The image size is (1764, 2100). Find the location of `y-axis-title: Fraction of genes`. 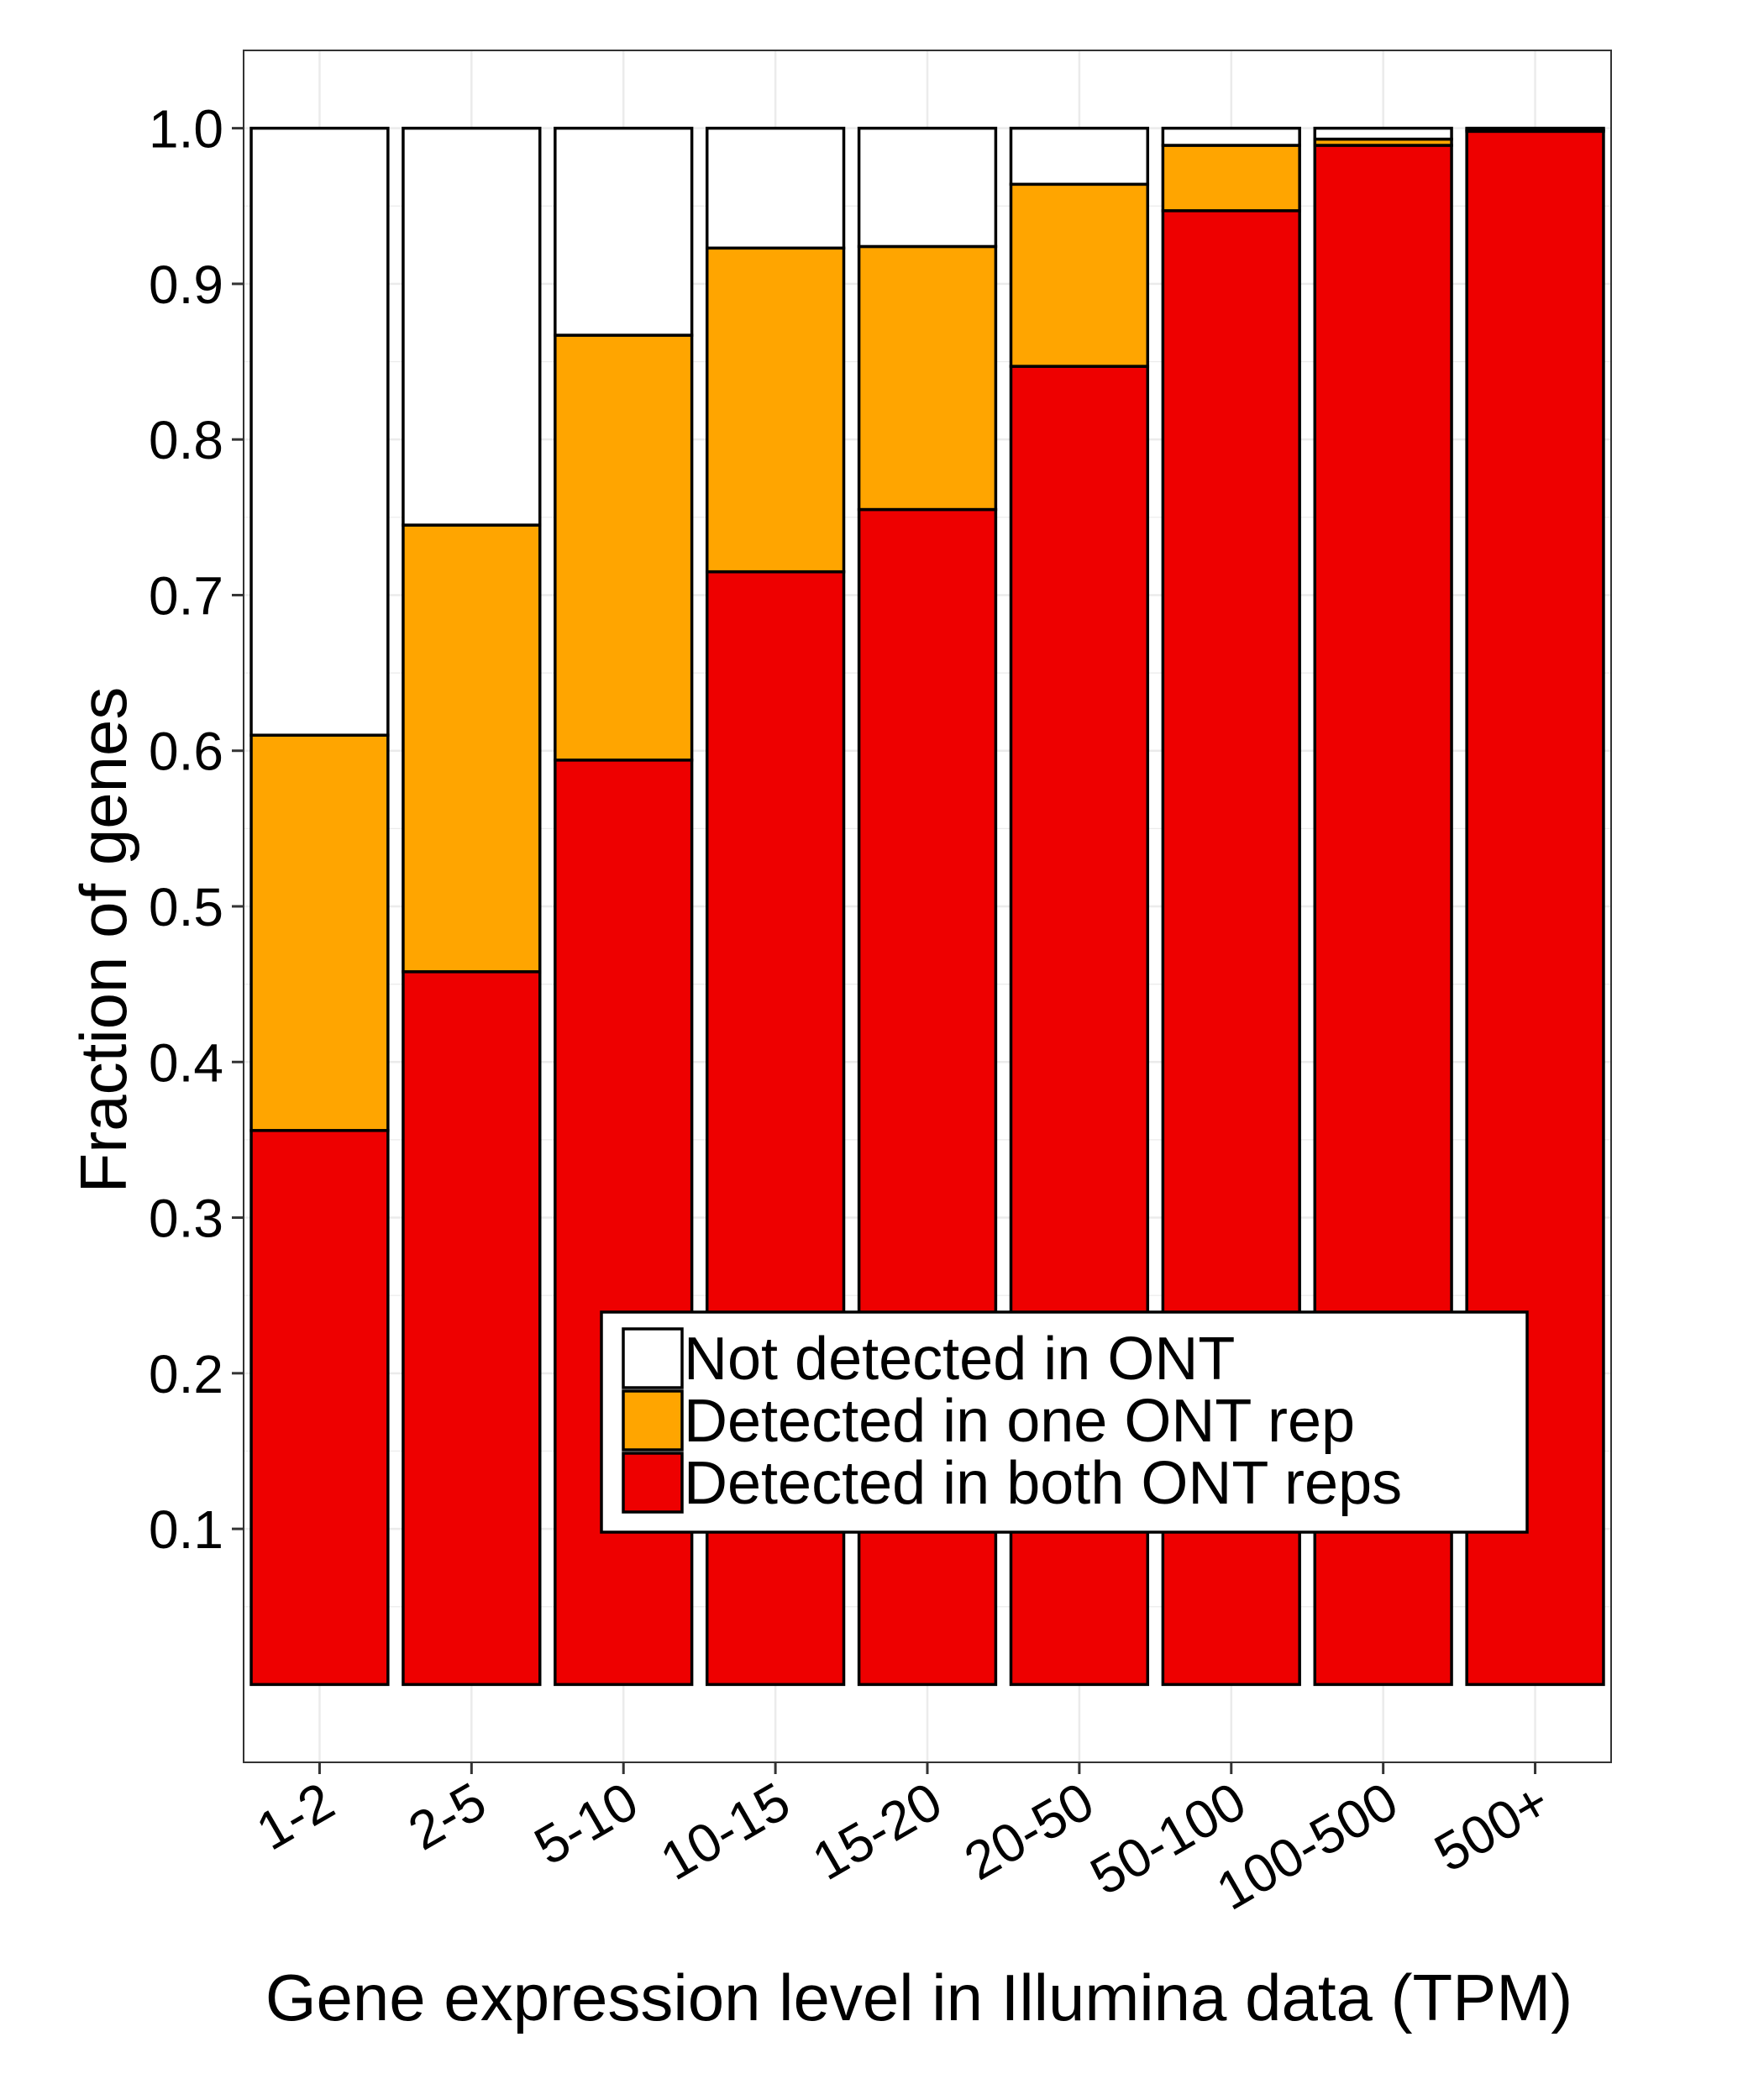

y-axis-title: Fraction of genes is located at coordinates (103, 940).